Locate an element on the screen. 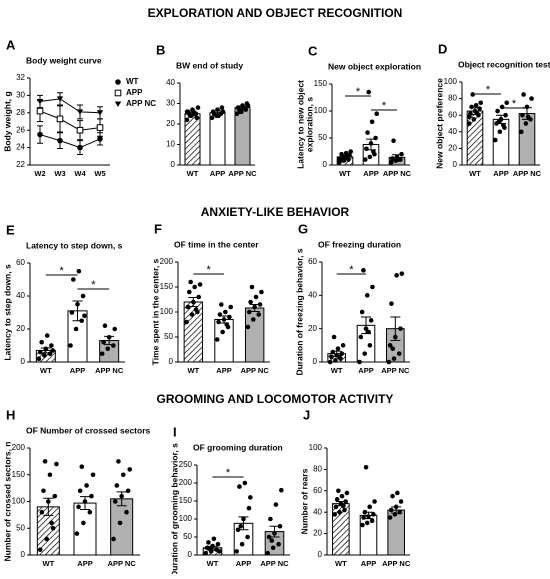  y-tick-label: 26 is located at coordinates (20, 129).